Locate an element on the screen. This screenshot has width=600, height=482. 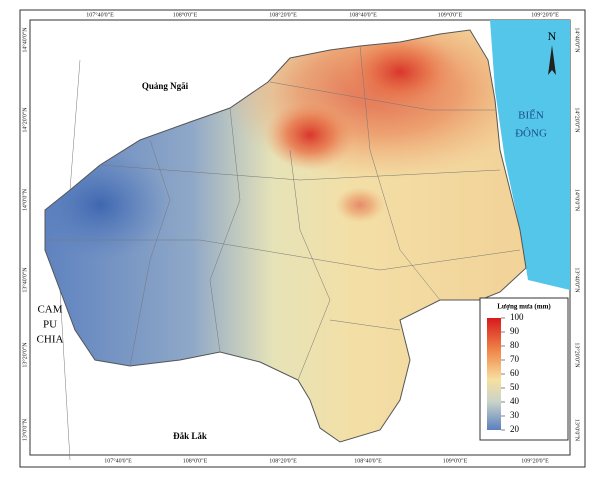
region-label: Đắk Lắk is located at coordinates (190, 436).